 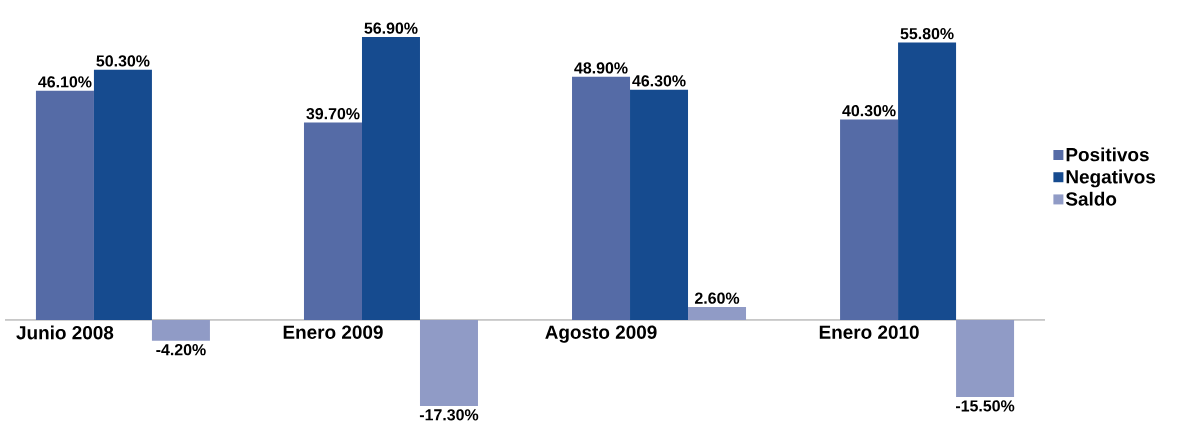 What do you see at coordinates (601, 334) in the screenshot?
I see `x-tick-label: Agosto 2009` at bounding box center [601, 334].